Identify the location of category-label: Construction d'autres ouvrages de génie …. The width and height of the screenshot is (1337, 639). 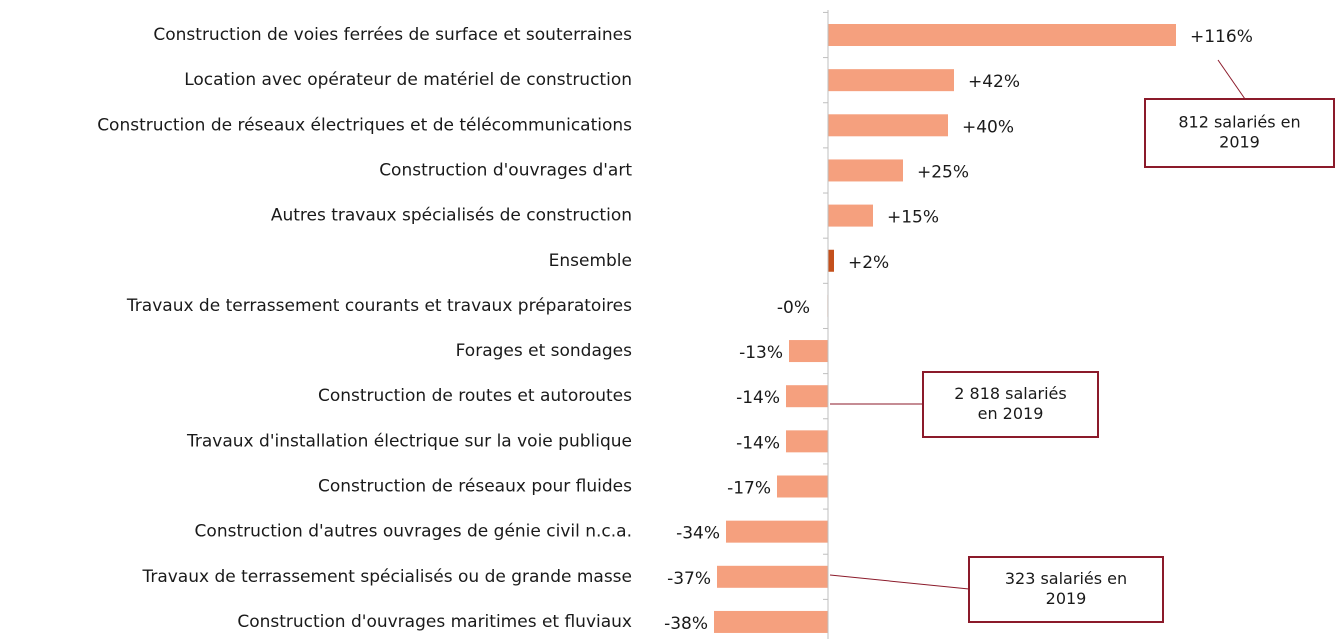
(413, 532).